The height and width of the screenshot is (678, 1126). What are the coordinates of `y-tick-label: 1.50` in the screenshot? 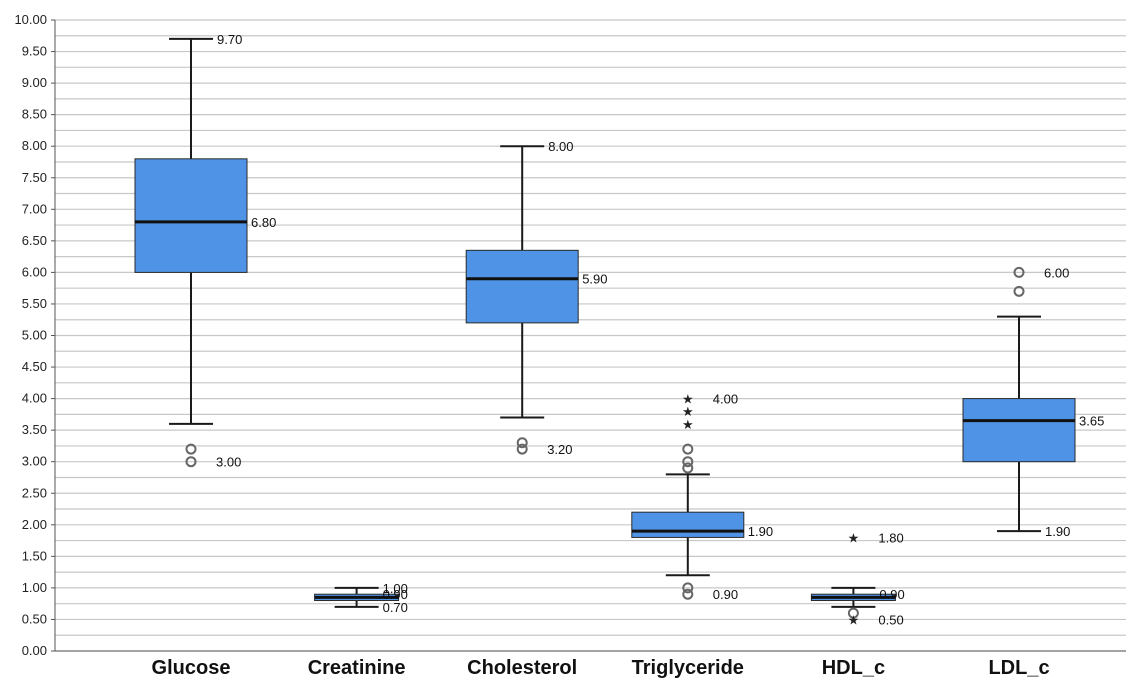 It's located at (34, 555).